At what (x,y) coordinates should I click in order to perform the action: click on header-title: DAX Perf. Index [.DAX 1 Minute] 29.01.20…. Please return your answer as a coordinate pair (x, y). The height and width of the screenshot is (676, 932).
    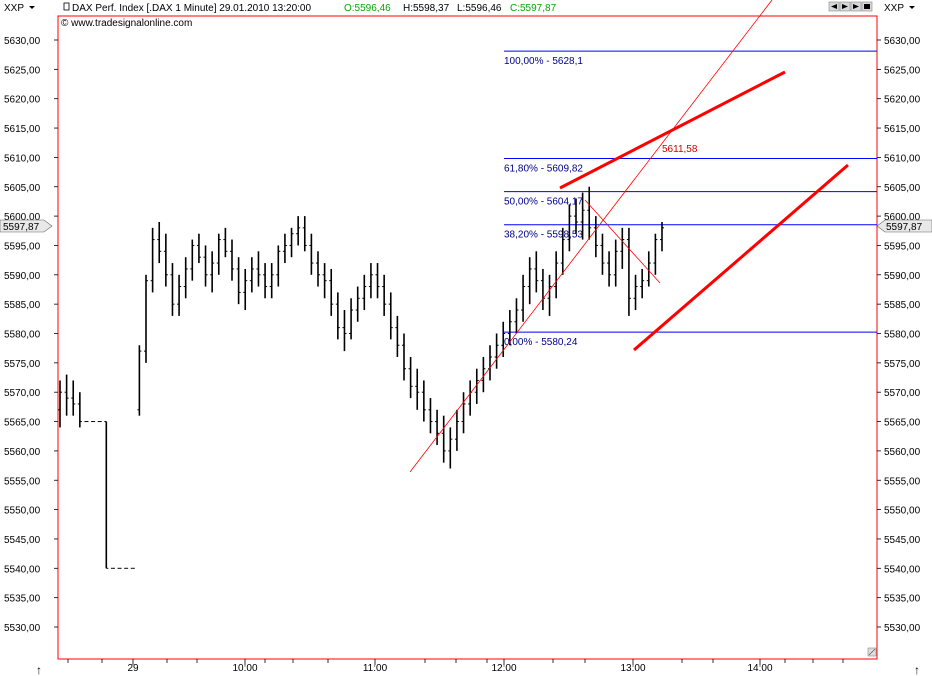
    Looking at the image, I should click on (191, 8).